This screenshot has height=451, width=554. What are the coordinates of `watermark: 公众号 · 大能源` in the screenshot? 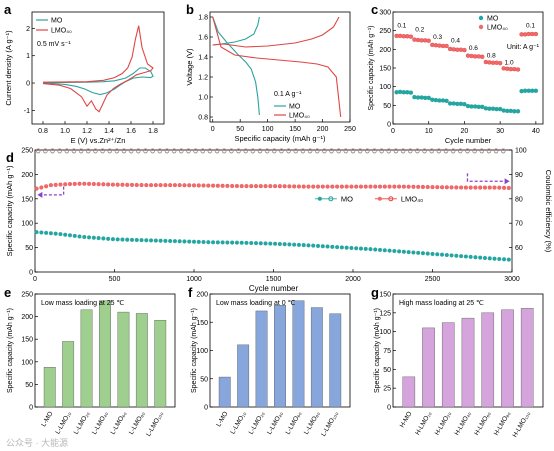 It's located at (37, 443).